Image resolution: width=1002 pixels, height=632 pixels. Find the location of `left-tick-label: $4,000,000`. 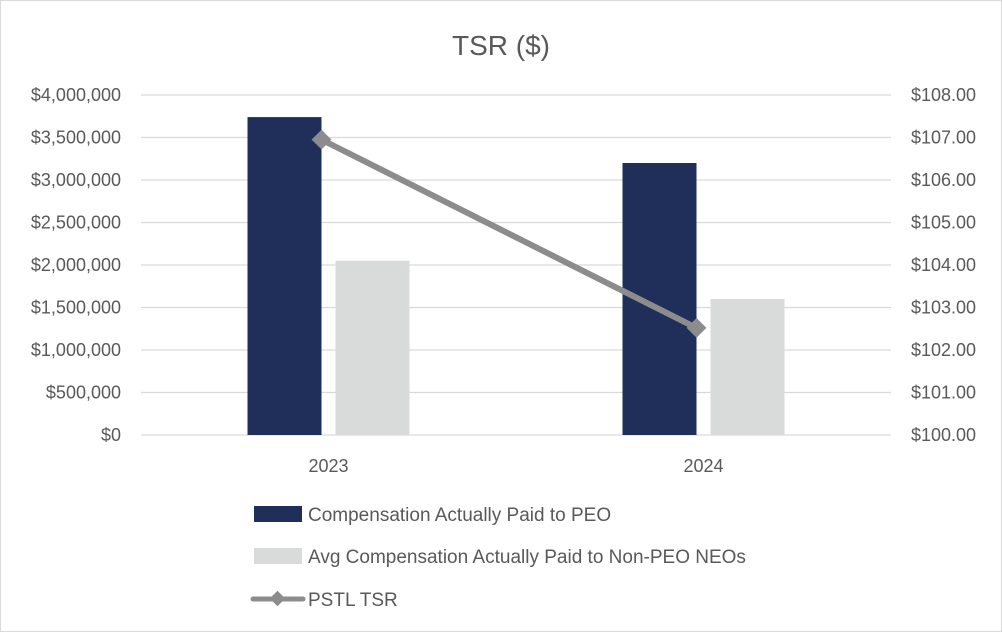

left-tick-label: $4,000,000 is located at coordinates (76, 95).